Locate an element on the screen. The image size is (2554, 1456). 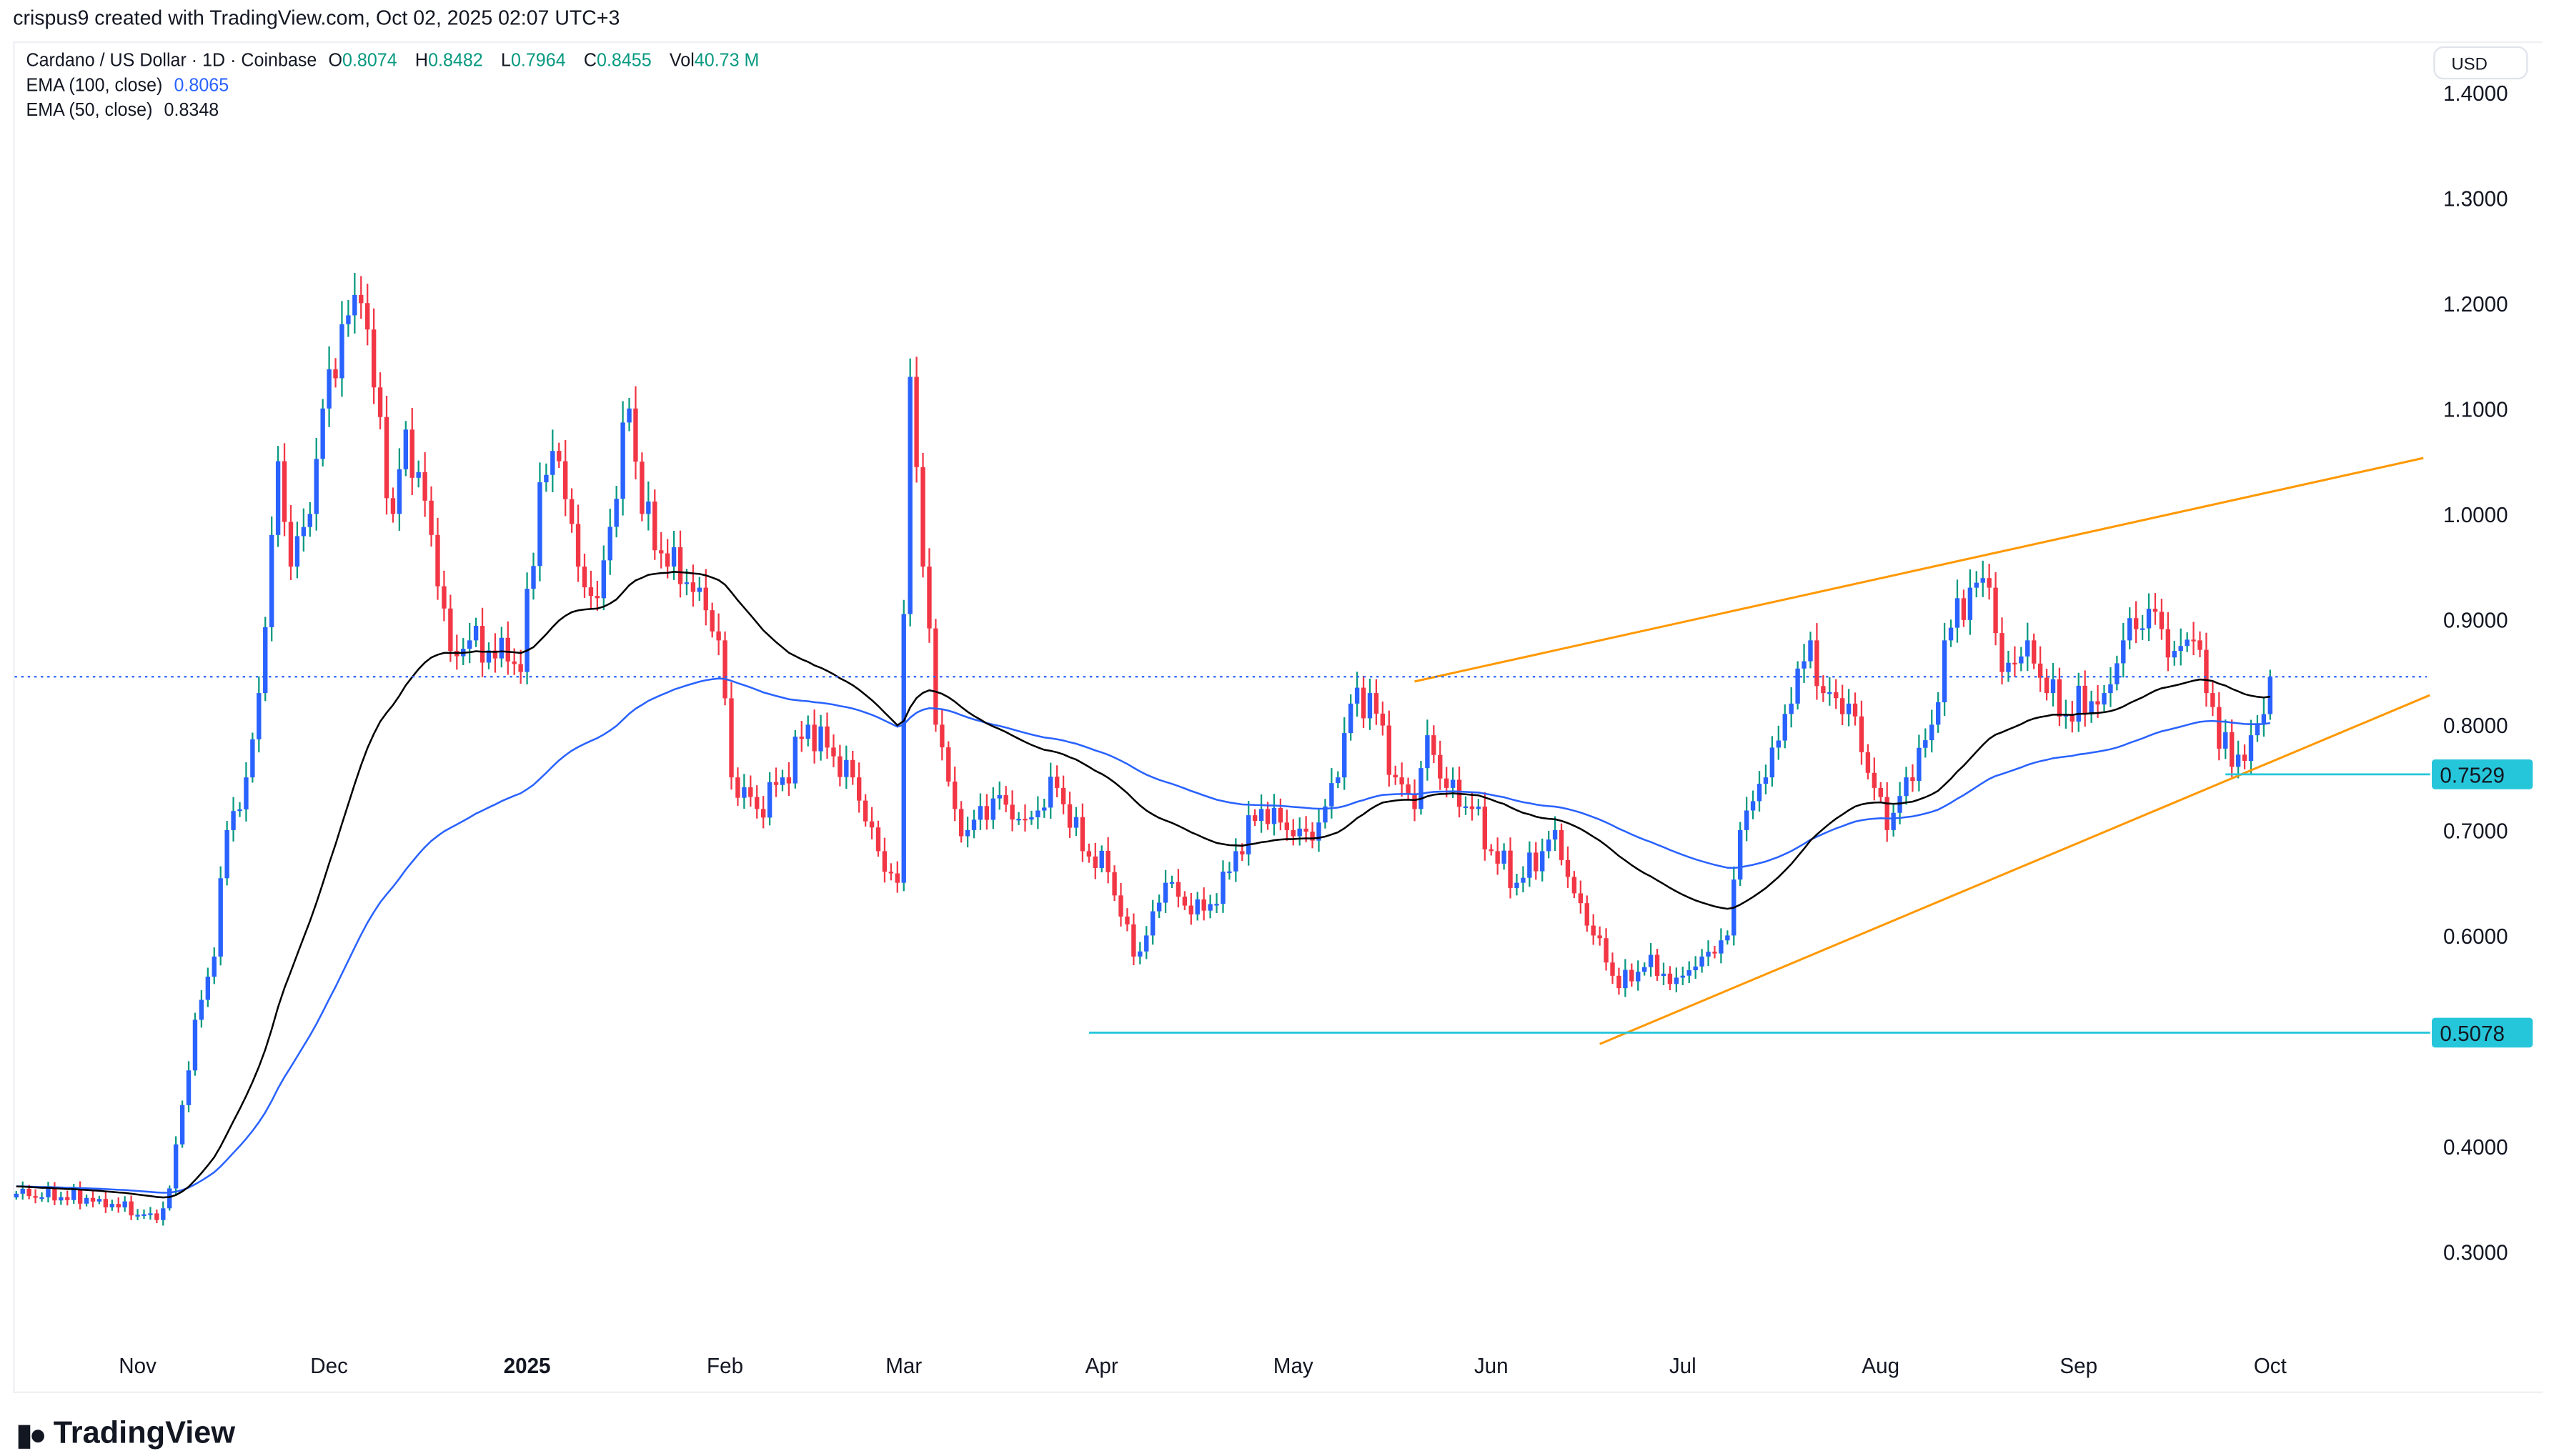
x-axis-tick: 2025 is located at coordinates (527, 1366).